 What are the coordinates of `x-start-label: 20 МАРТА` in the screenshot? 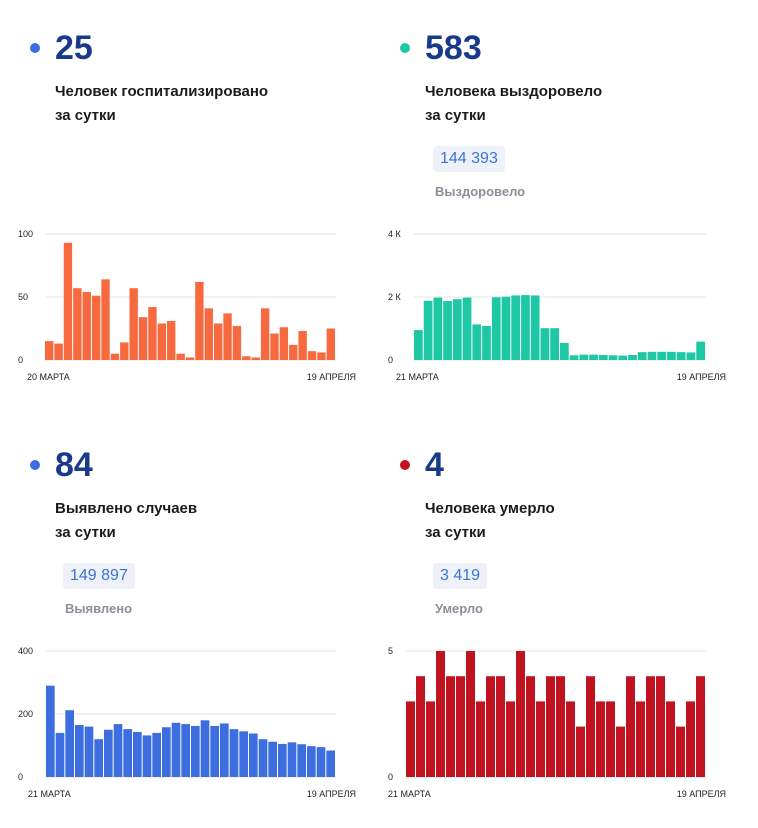 It's located at (48, 377).